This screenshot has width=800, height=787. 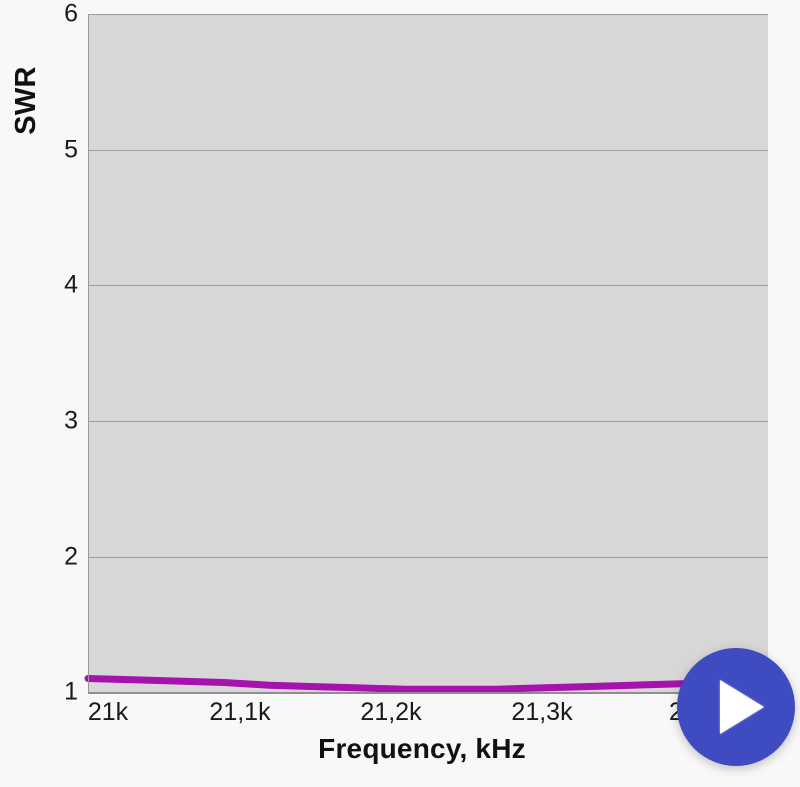 What do you see at coordinates (71, 149) in the screenshot?
I see `y-tick-label-5: 5` at bounding box center [71, 149].